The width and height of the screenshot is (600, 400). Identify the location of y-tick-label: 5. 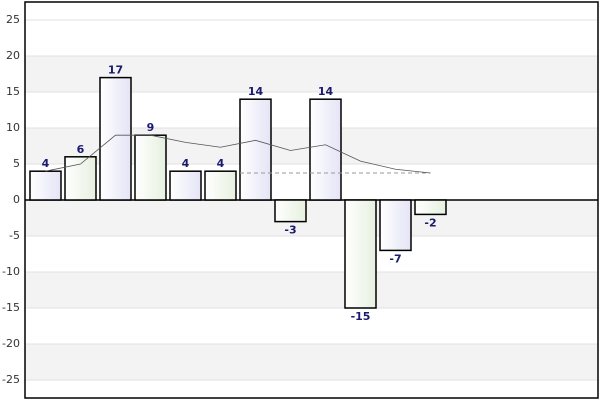
(16, 163).